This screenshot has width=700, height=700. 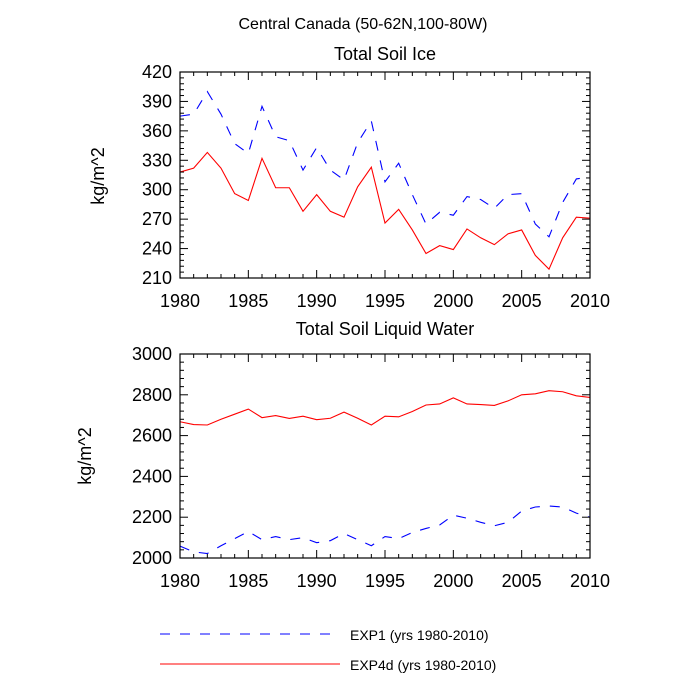 I want to click on y-tick-label: 210, so click(x=157, y=278).